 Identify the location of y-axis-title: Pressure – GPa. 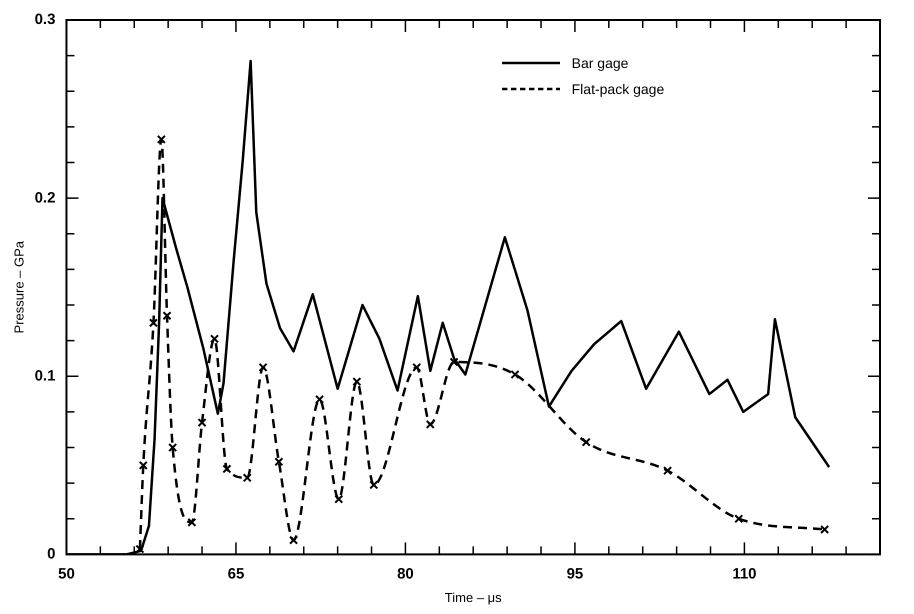
(18, 287).